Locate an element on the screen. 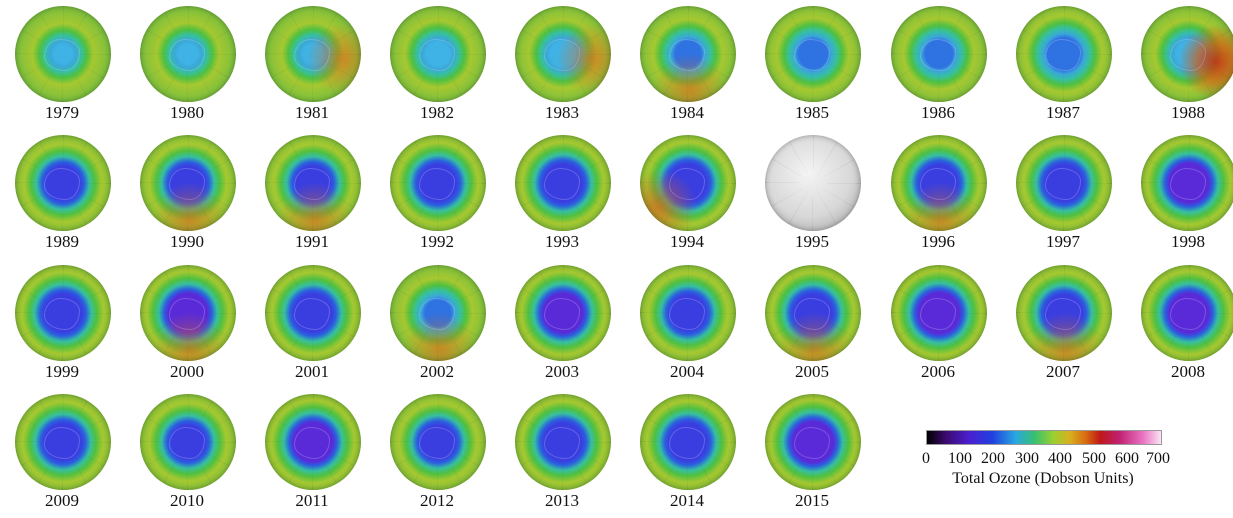 This screenshot has height=518, width=1233. colorbar-tick: 300 is located at coordinates (1027, 458).